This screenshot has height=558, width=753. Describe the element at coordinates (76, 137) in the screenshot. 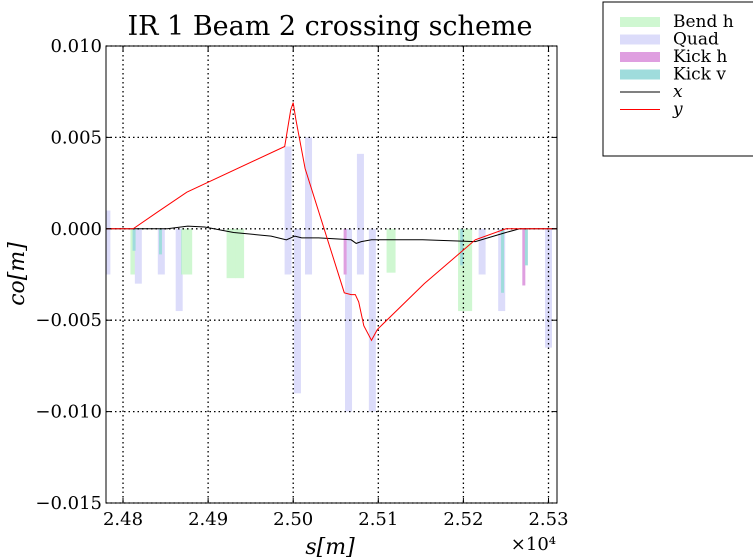

I see `y-tick-label: 0.005` at that location.